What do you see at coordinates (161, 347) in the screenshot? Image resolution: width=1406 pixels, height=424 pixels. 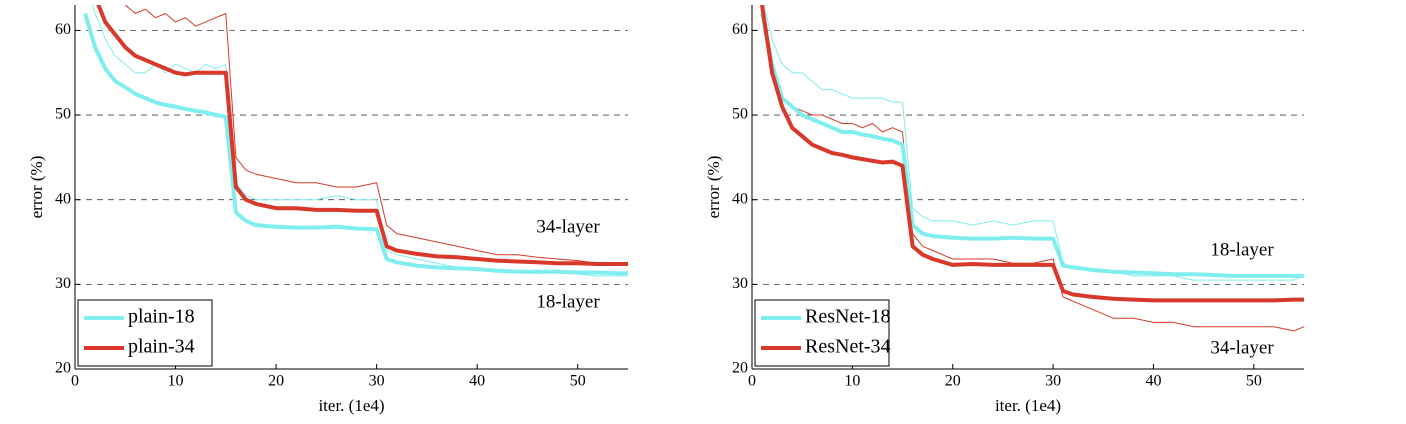 I see `legend-label: plain-34` at bounding box center [161, 347].